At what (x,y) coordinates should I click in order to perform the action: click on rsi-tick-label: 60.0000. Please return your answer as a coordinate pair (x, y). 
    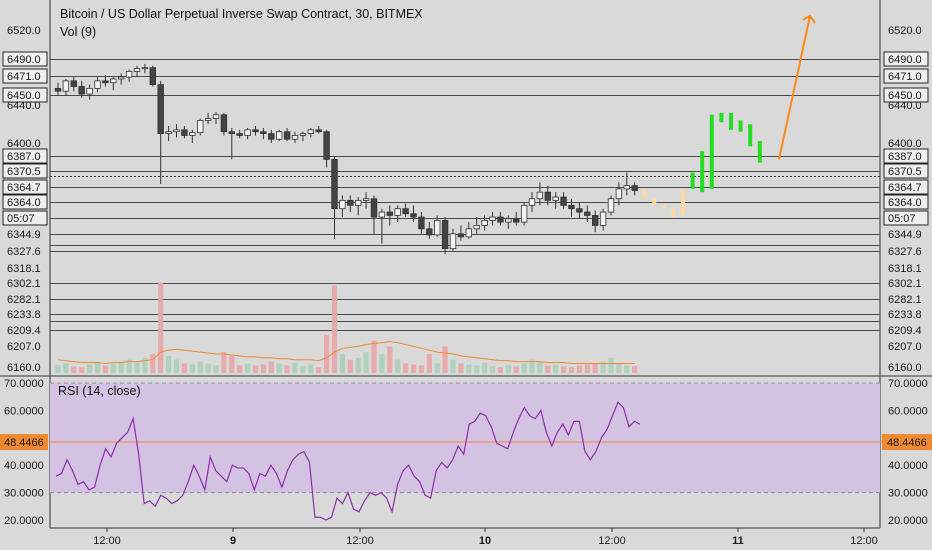
    Looking at the image, I should click on (24, 411).